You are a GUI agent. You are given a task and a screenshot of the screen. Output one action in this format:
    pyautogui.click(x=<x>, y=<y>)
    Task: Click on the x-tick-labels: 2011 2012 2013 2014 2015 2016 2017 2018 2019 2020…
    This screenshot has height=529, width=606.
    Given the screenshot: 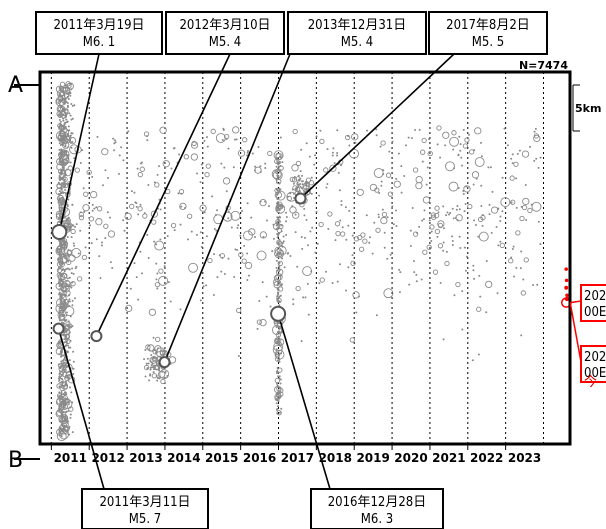 What is the action you would take?
    pyautogui.click(x=298, y=458)
    